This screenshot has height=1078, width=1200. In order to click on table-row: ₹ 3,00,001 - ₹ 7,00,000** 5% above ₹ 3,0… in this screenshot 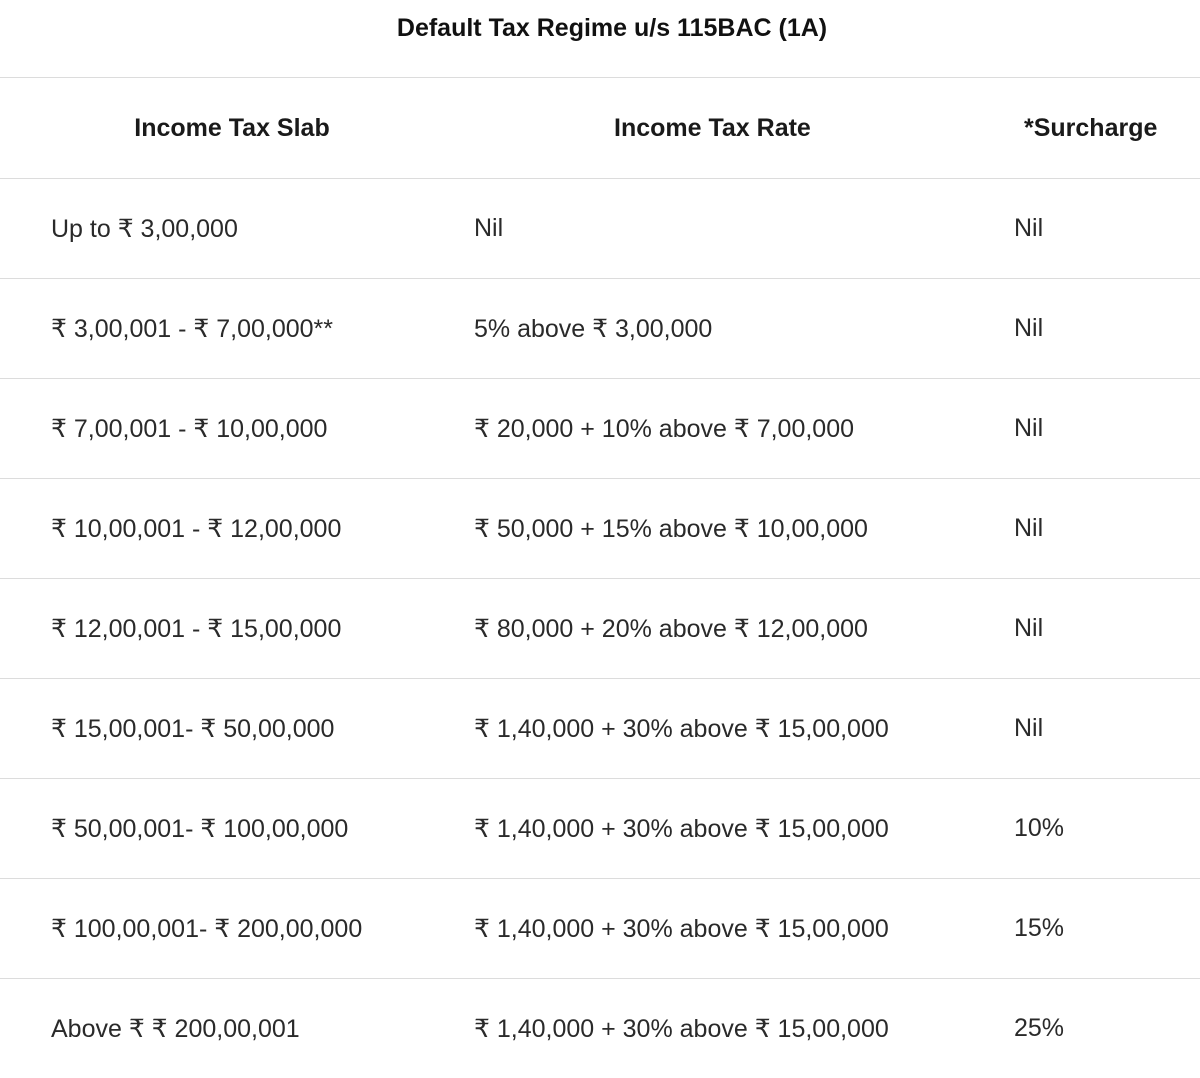, I will do `click(600, 329)`.